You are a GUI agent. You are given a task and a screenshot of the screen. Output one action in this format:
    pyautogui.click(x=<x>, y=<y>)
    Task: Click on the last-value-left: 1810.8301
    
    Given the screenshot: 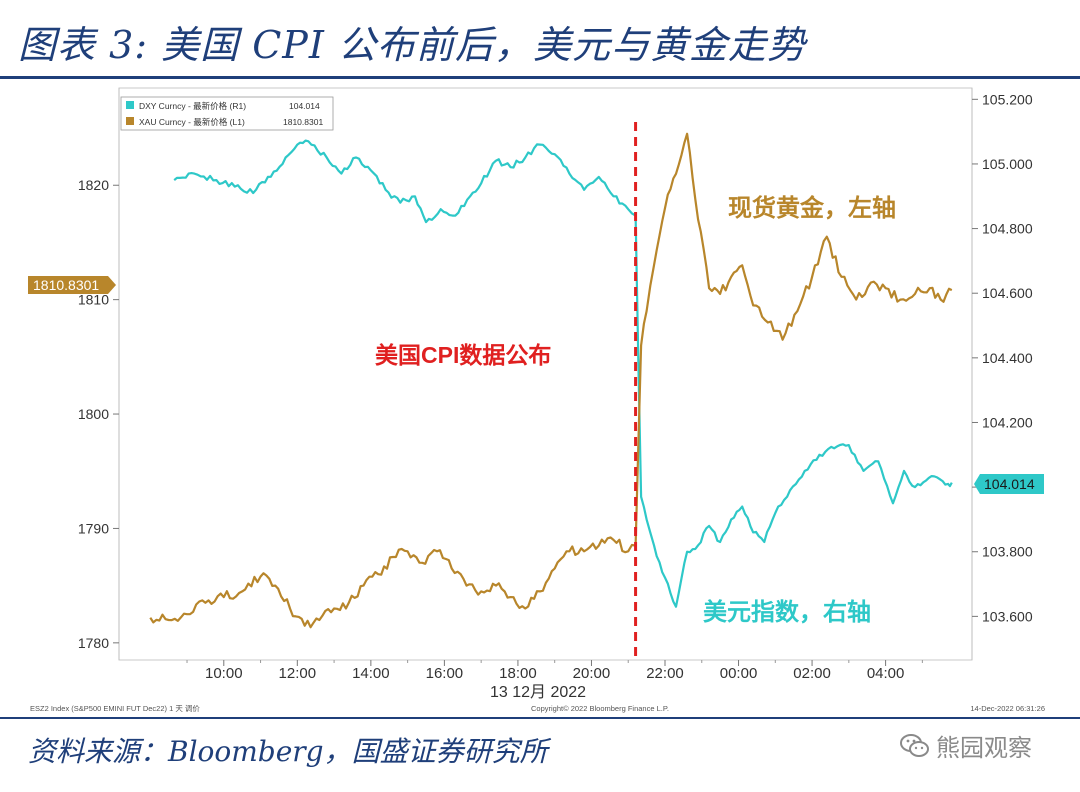 What is the action you would take?
    pyautogui.click(x=72, y=285)
    